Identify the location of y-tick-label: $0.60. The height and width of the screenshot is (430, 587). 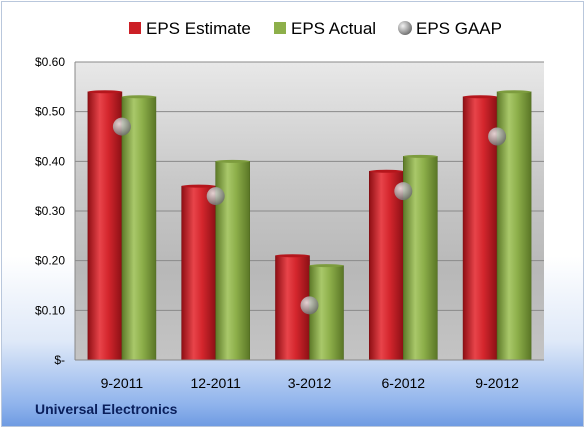
(50, 62).